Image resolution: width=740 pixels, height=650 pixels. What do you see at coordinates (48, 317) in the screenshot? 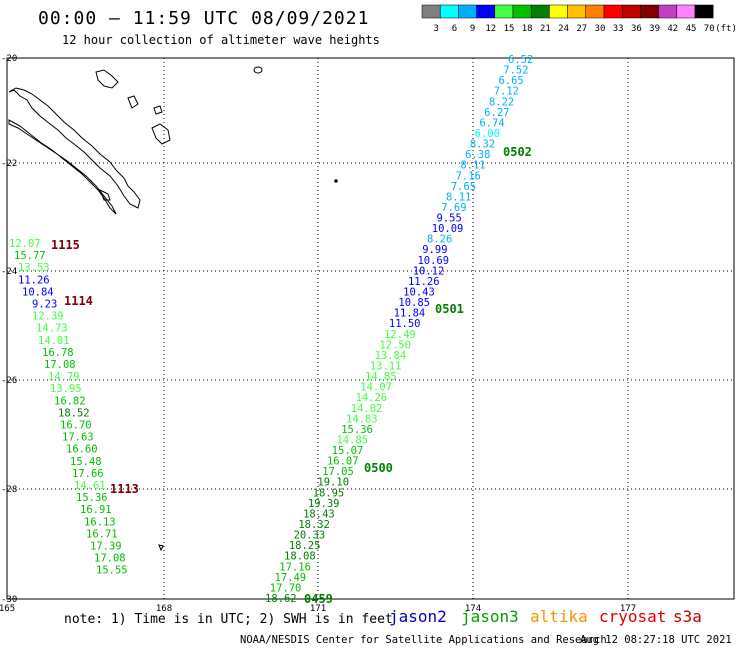
I see `wave-height-label: 12.39` at bounding box center [48, 317].